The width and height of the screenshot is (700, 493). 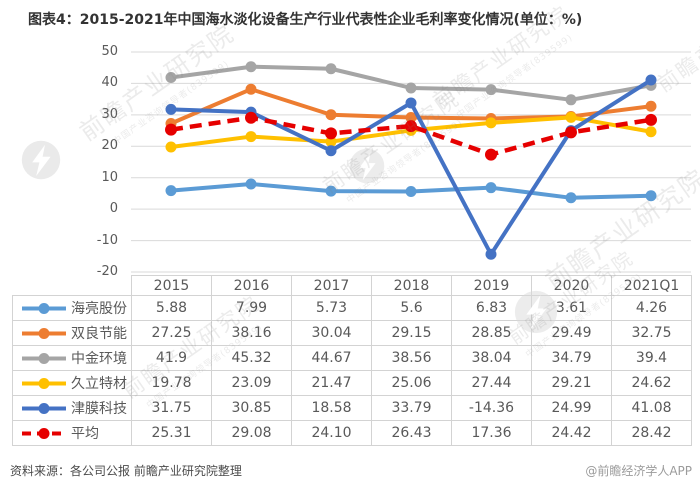 What do you see at coordinates (331, 151) in the screenshot?
I see `data-point-津膜科技-2017` at bounding box center [331, 151].